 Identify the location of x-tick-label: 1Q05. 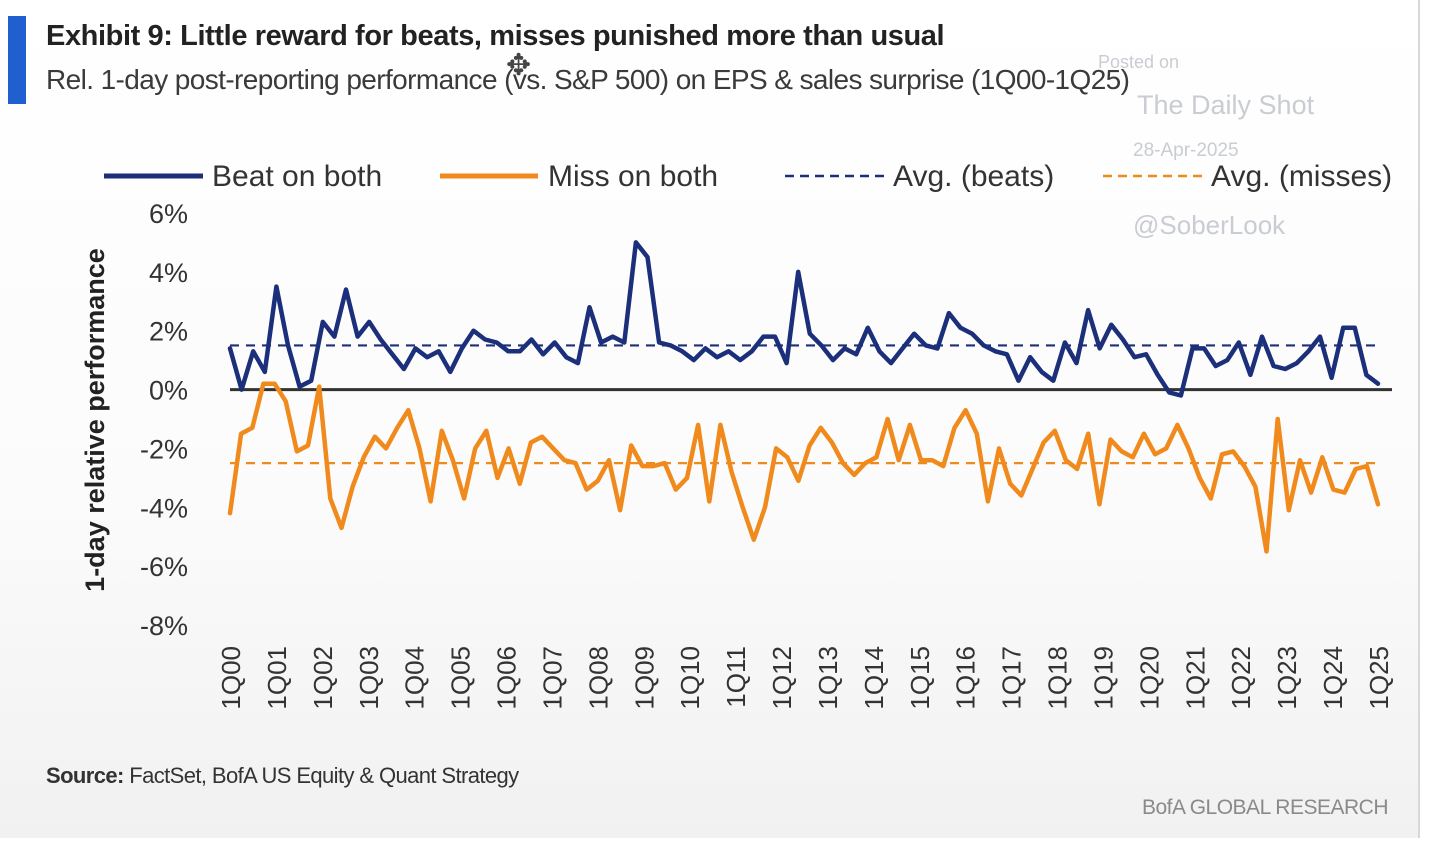
(461, 678).